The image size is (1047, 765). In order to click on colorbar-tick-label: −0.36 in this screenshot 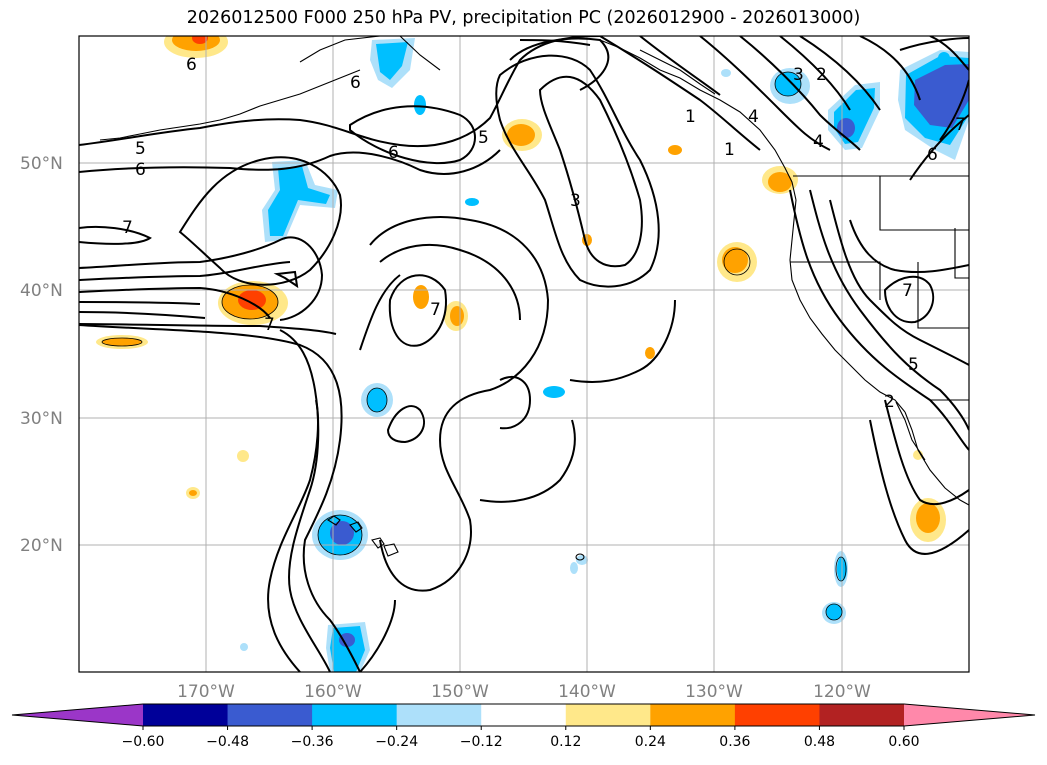, I will do `click(312, 742)`.